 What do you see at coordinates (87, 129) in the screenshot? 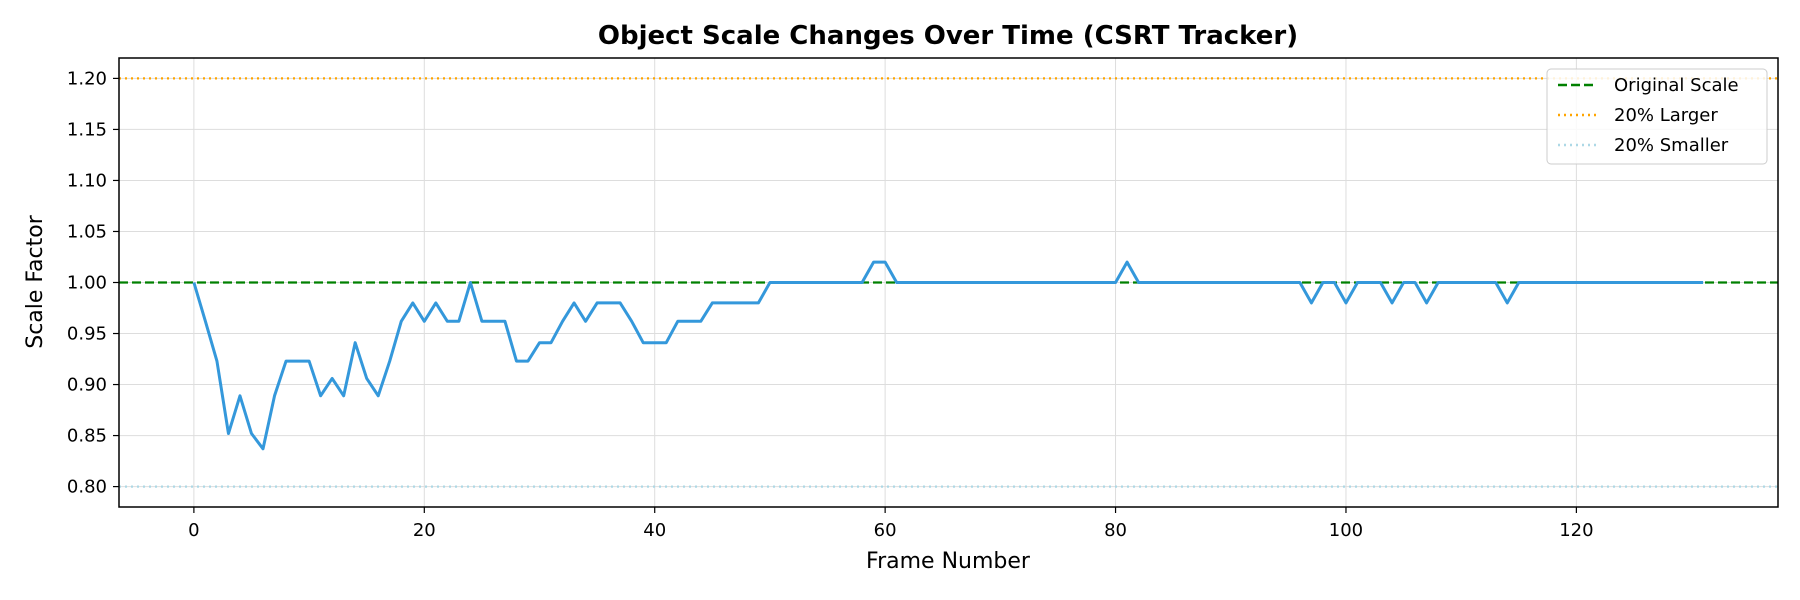
I see `y-tick-label: 1.15` at bounding box center [87, 129].